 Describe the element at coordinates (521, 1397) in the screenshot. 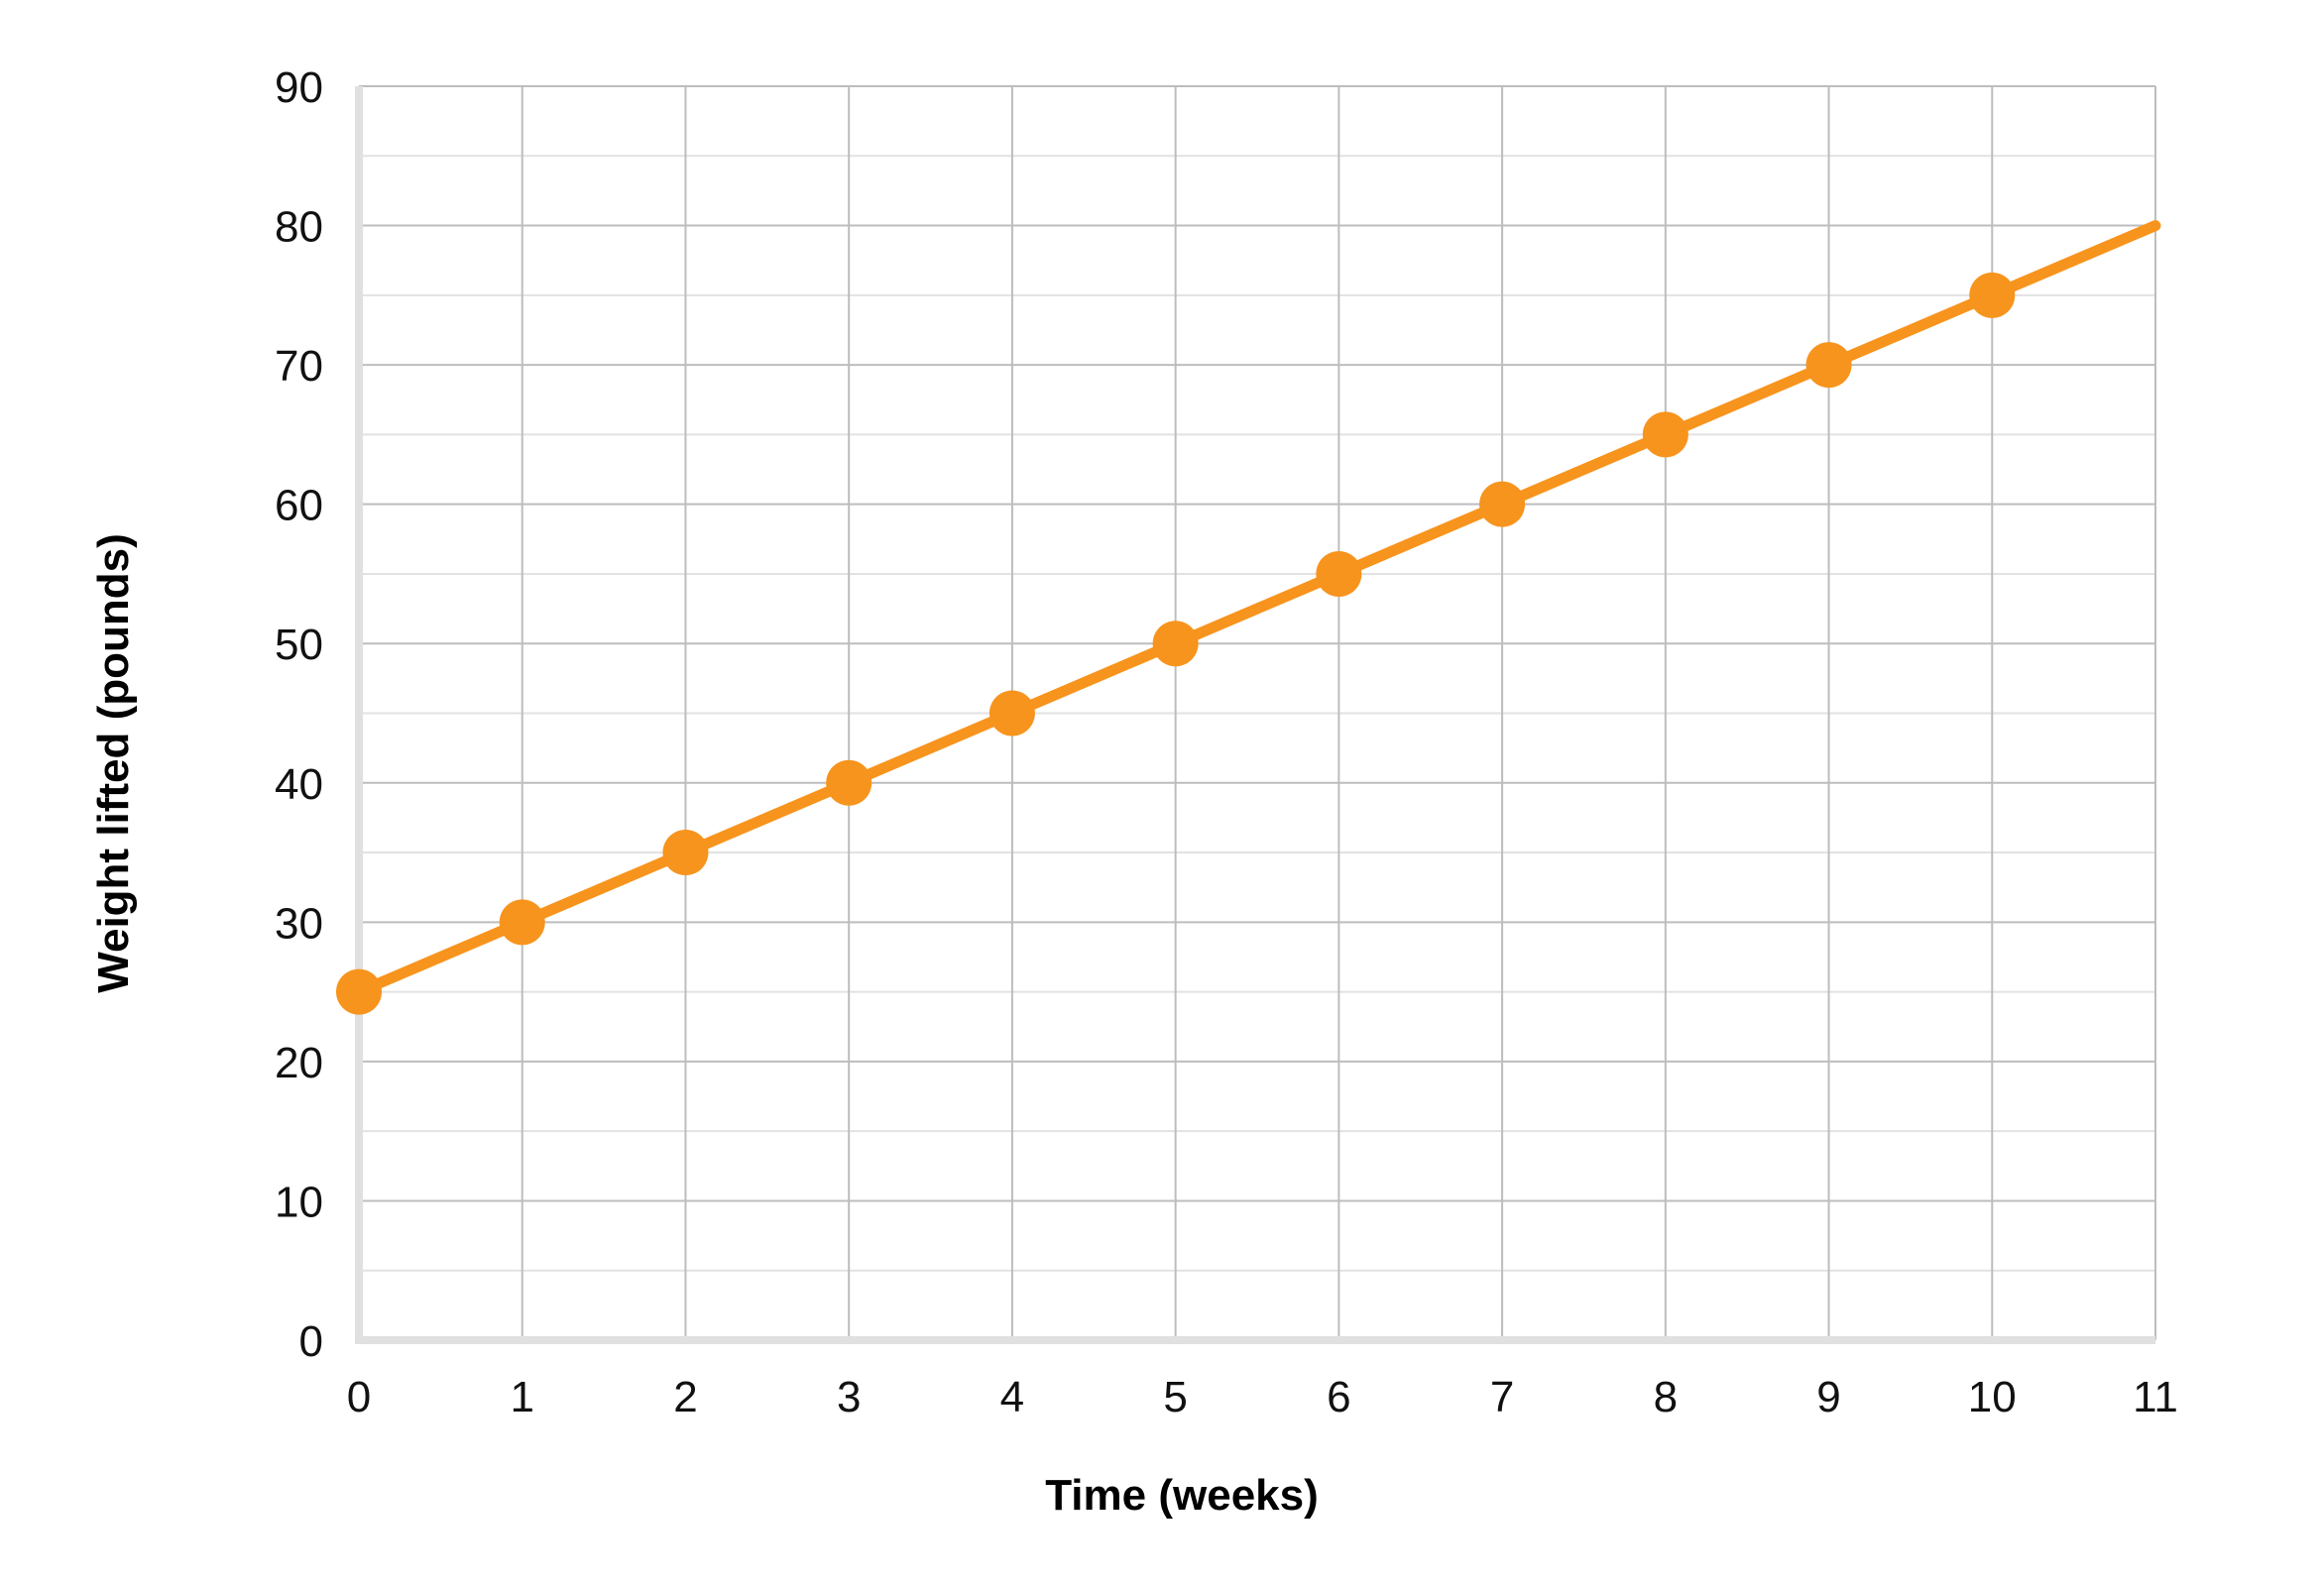

I see `x-tick-label: 1` at that location.